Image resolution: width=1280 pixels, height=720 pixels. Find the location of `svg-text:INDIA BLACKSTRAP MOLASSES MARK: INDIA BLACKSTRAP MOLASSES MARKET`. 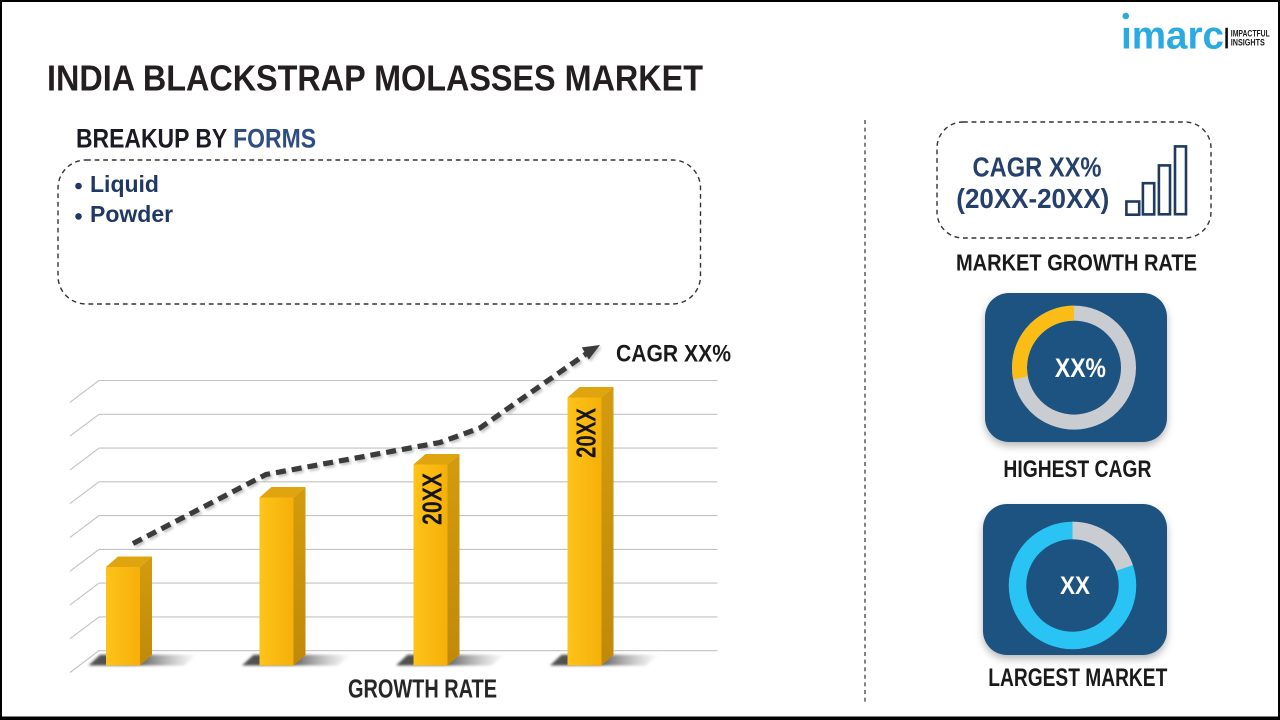

svg-text:INDIA BLACKSTRAP MOLASSES MARK: INDIA BLACKSTRAP MOLASSES MARKET is located at coordinates (375, 77).